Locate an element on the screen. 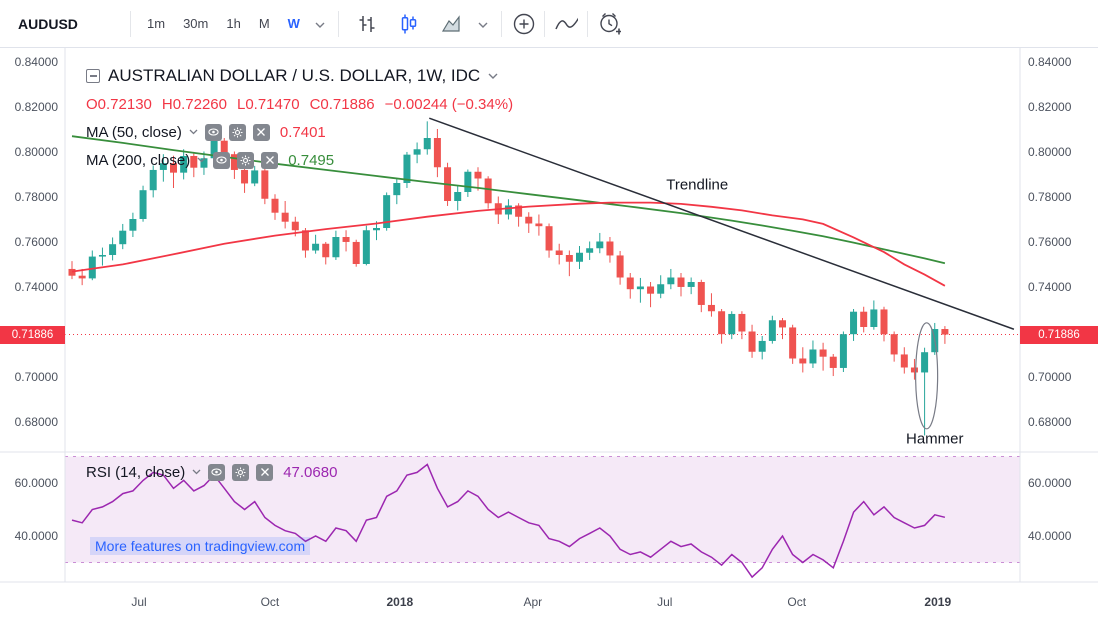  bars-chart-type-button is located at coordinates (367, 24).